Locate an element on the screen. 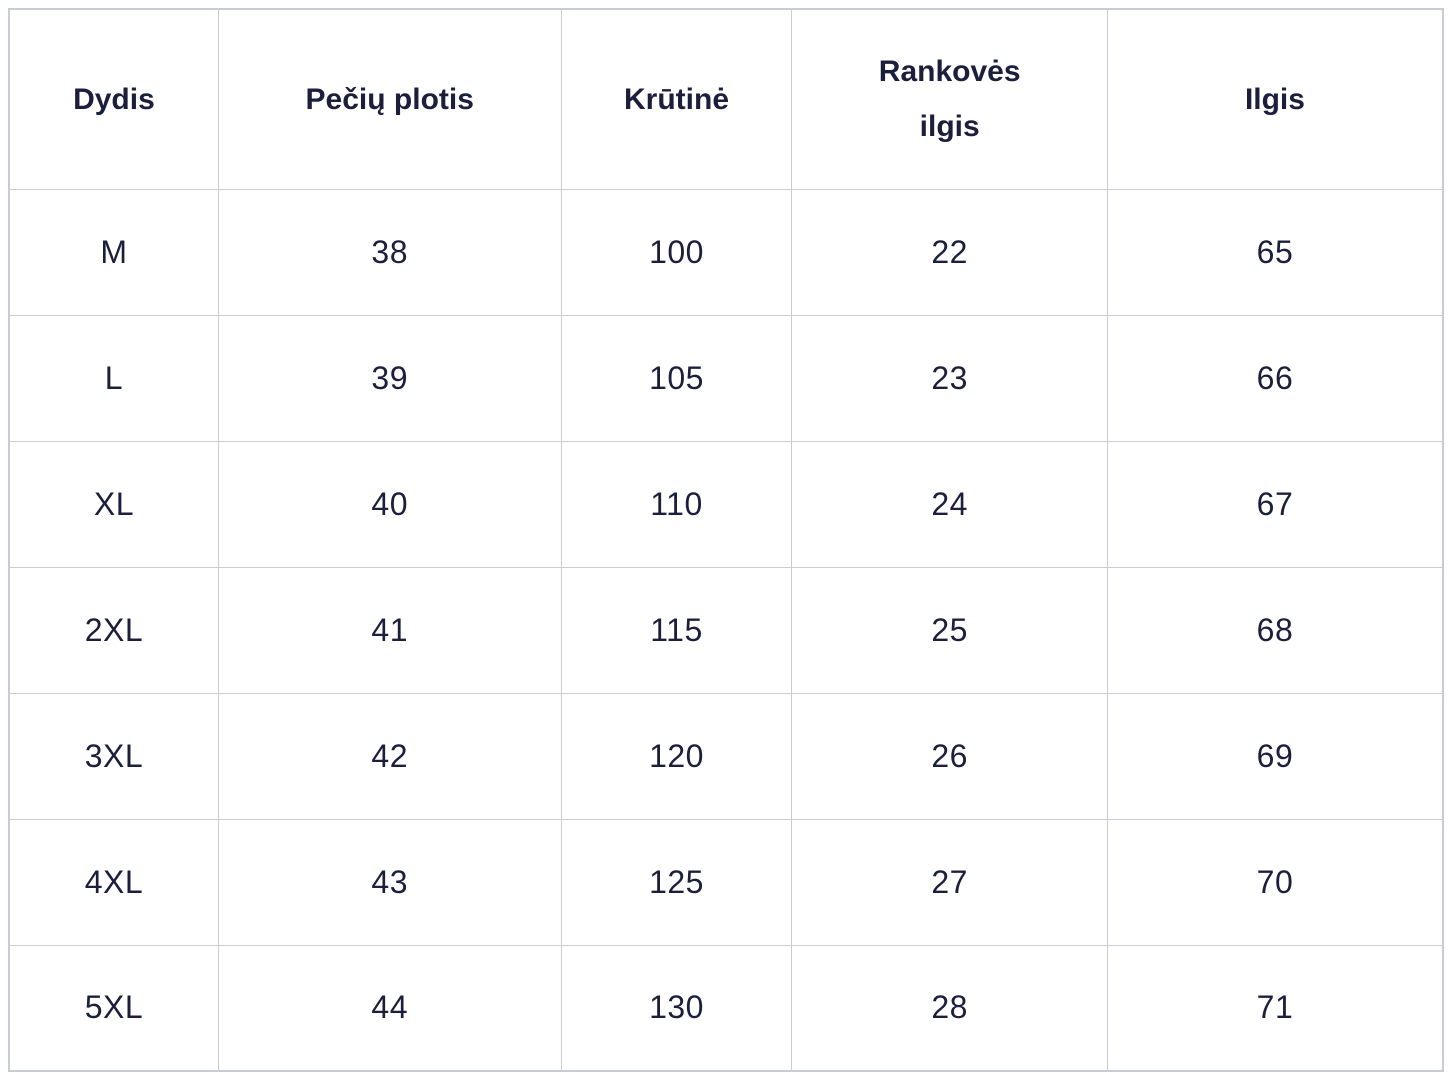 The image size is (1454, 1076). table-row: M 38 100 22 65 is located at coordinates (726, 252).